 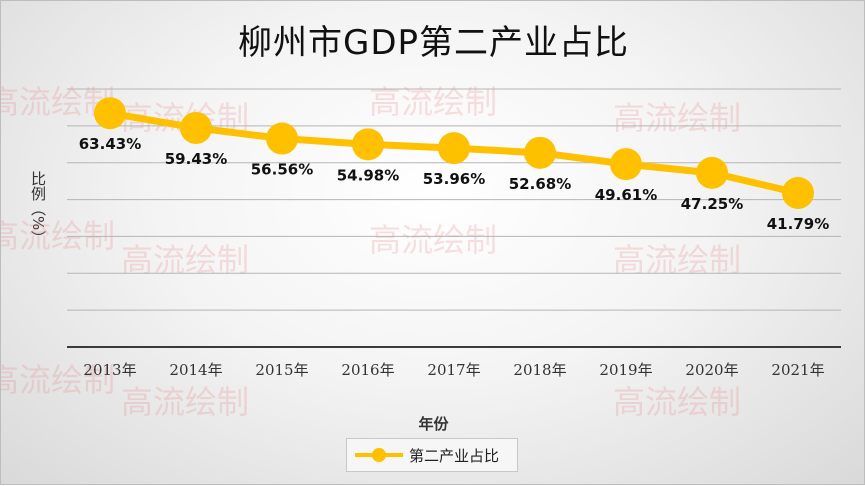 What do you see at coordinates (109, 370) in the screenshot?
I see `x-tick-label: 2013年` at bounding box center [109, 370].